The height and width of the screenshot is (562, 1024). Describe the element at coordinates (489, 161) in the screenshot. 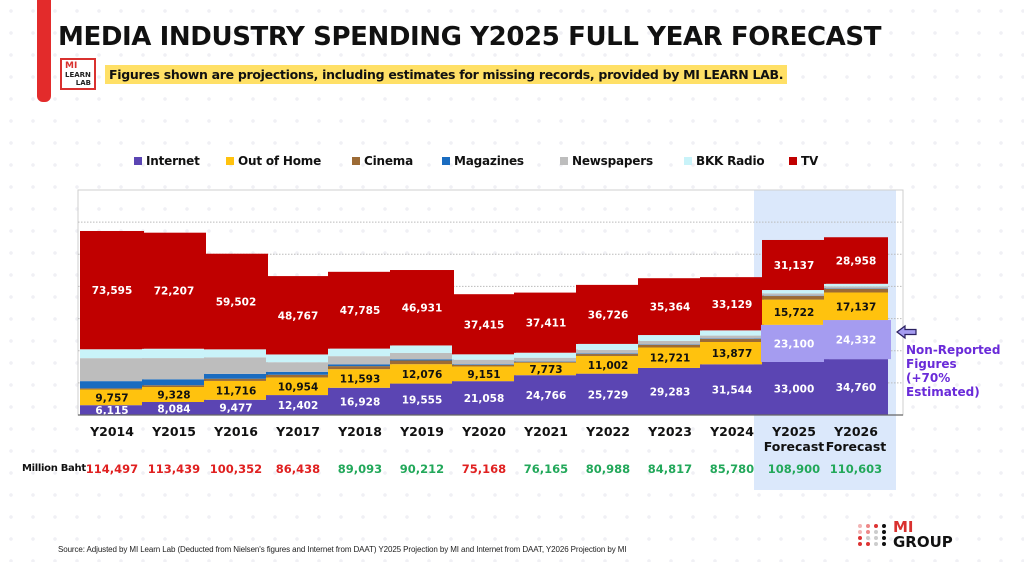

I see `legend-label: Magazines` at that location.